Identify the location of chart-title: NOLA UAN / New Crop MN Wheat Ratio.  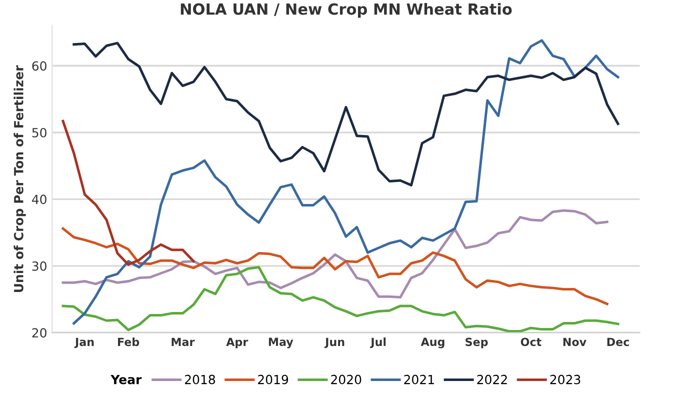
(346, 10).